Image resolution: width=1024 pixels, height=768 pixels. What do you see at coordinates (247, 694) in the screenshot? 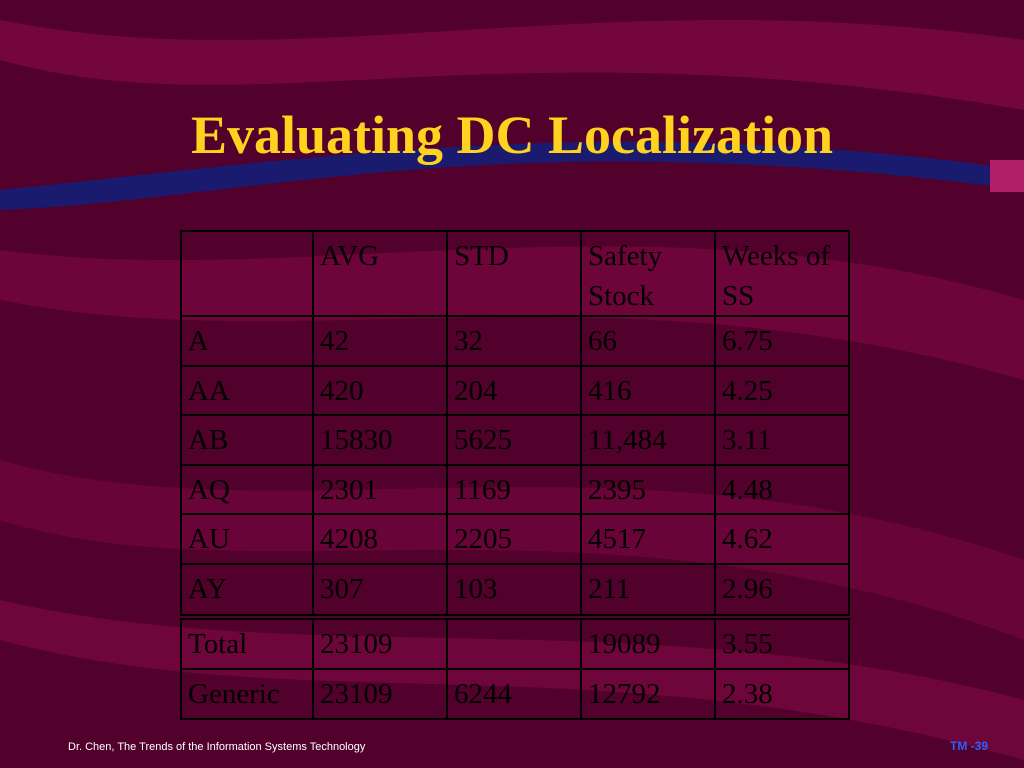
I see `row-label: Generic` at bounding box center [247, 694].